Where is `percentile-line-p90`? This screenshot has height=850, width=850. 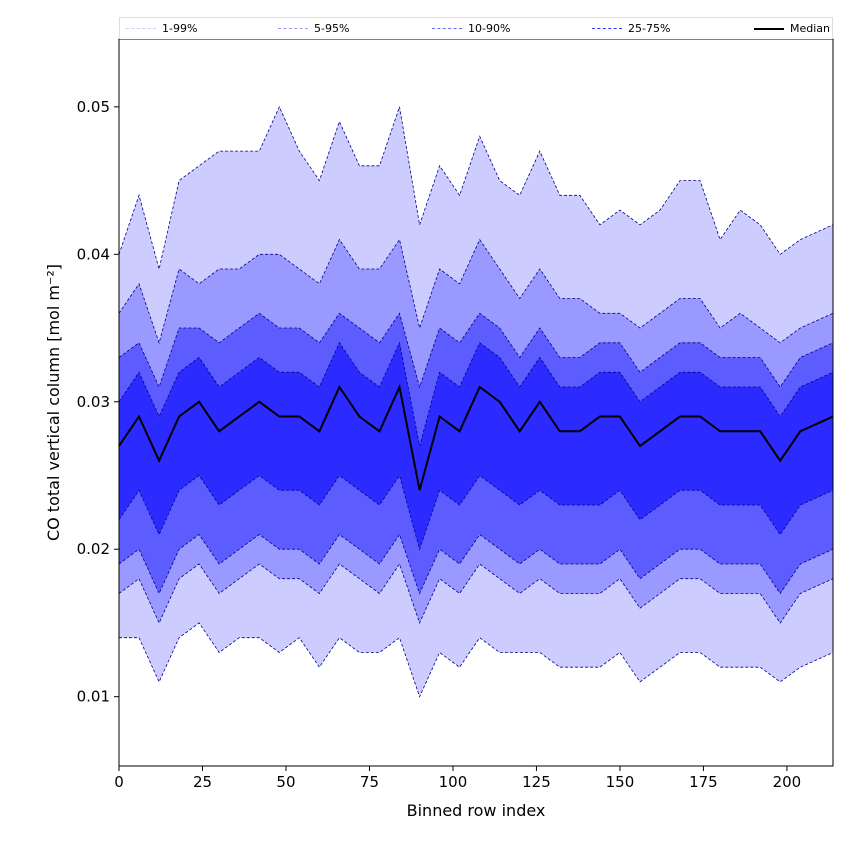 percentile-line-p90 is located at coordinates (476, 350).